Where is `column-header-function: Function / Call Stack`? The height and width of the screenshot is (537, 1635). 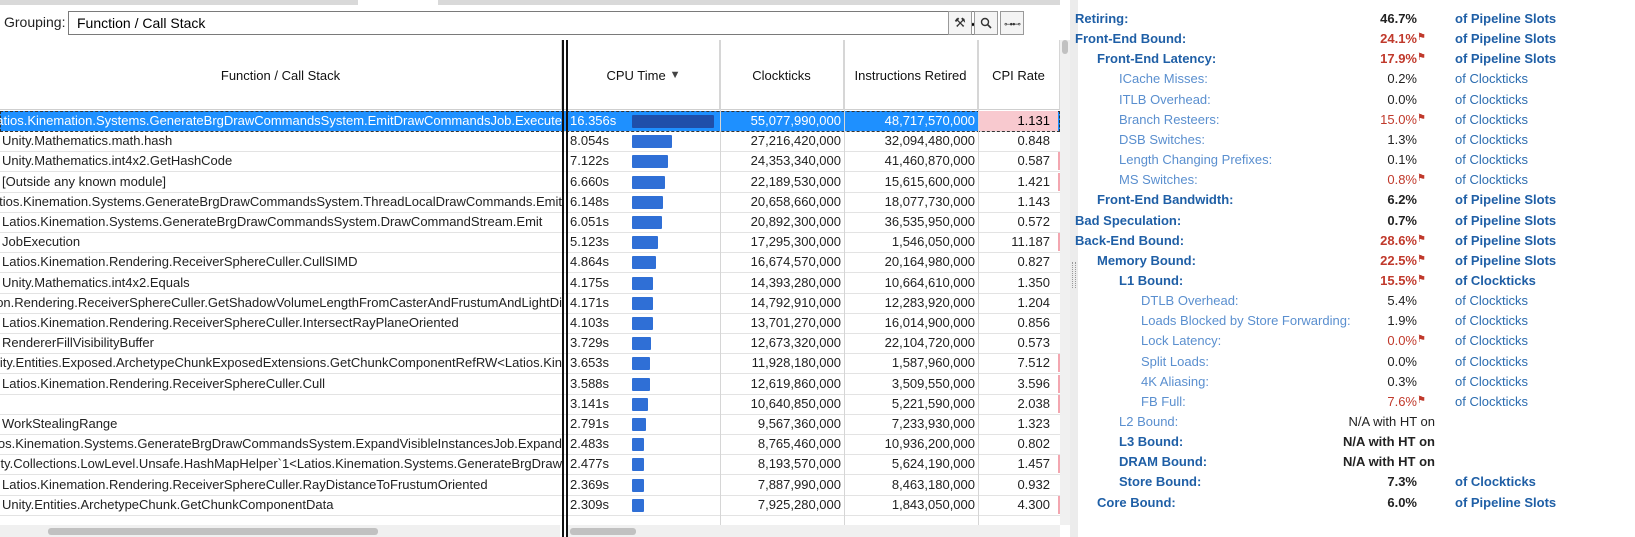 column-header-function: Function / Call Stack is located at coordinates (281, 75).